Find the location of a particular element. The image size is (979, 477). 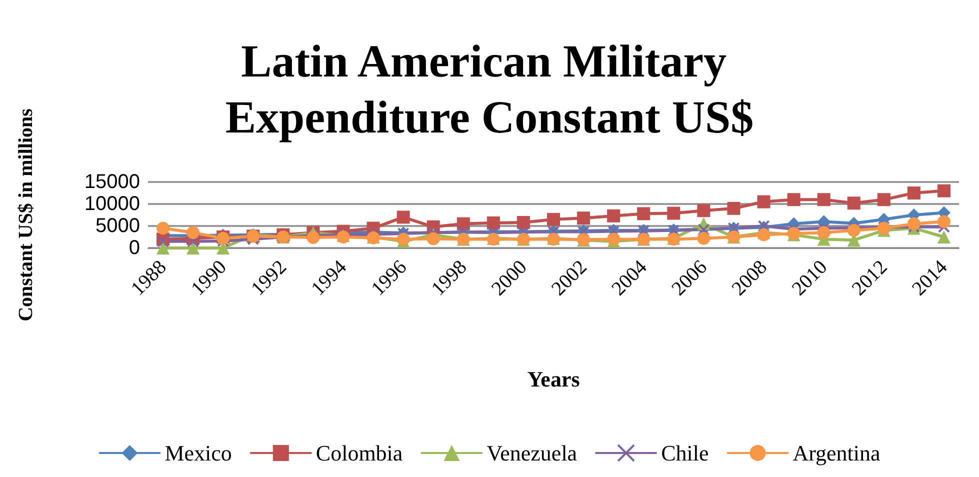

y-tick-label: 15000 is located at coordinates (112, 182).